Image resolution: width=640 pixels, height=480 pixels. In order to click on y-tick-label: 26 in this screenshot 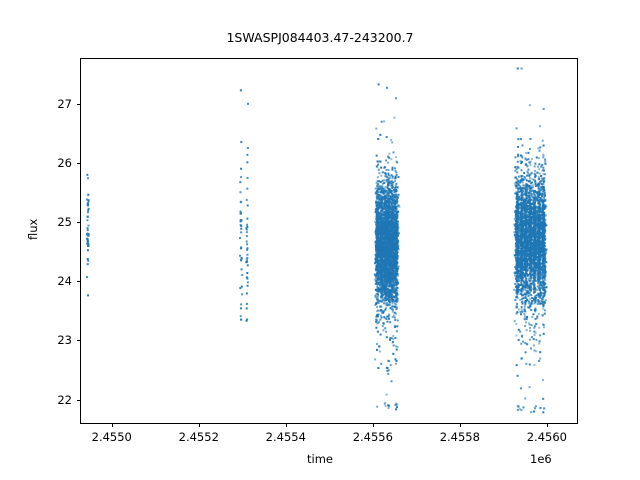, I will do `click(64, 163)`.